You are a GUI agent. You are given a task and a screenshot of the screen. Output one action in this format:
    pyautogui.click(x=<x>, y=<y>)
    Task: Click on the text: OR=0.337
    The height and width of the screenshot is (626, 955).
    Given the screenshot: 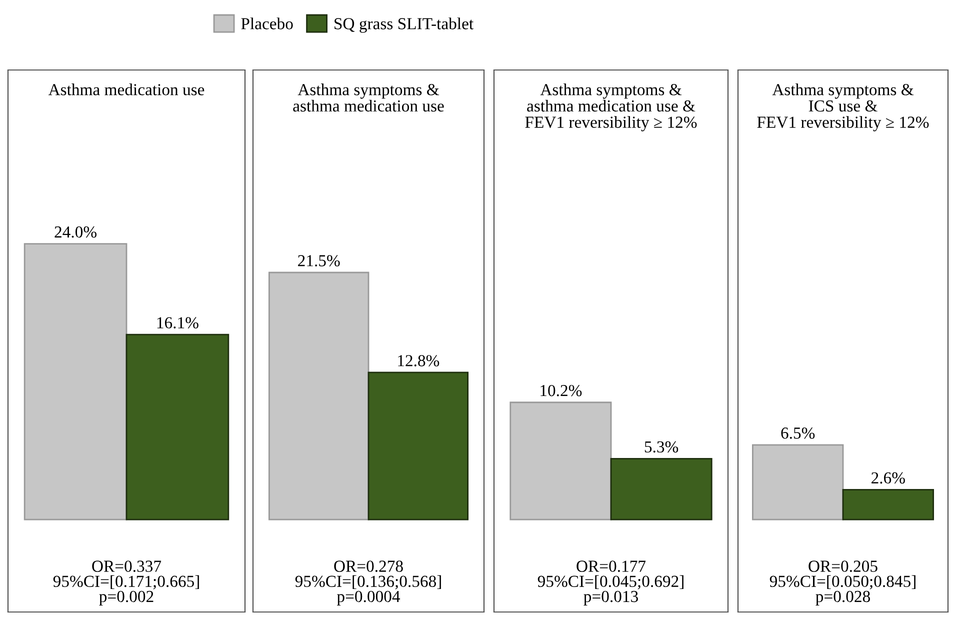 What is the action you would take?
    pyautogui.click(x=127, y=566)
    